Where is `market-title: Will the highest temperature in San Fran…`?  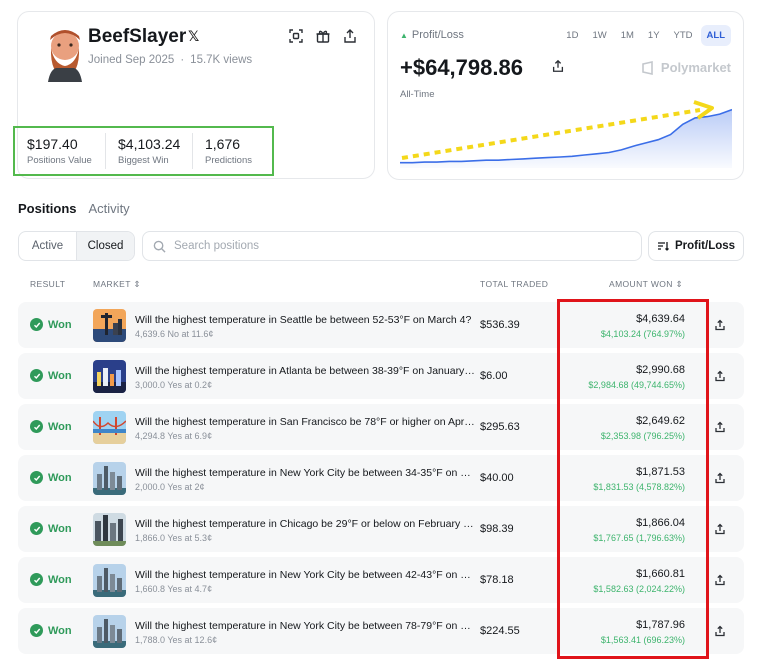 market-title: Will the highest temperature in San Fran… is located at coordinates (305, 422).